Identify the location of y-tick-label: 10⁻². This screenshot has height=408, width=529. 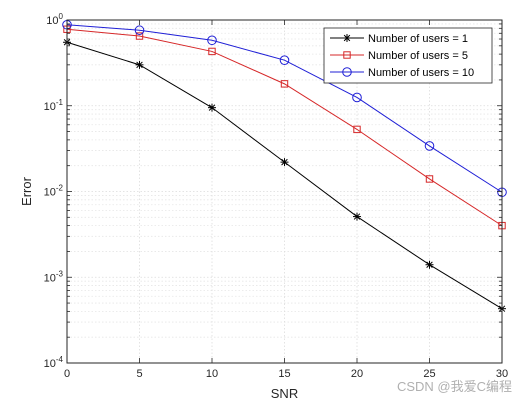
(54, 191).